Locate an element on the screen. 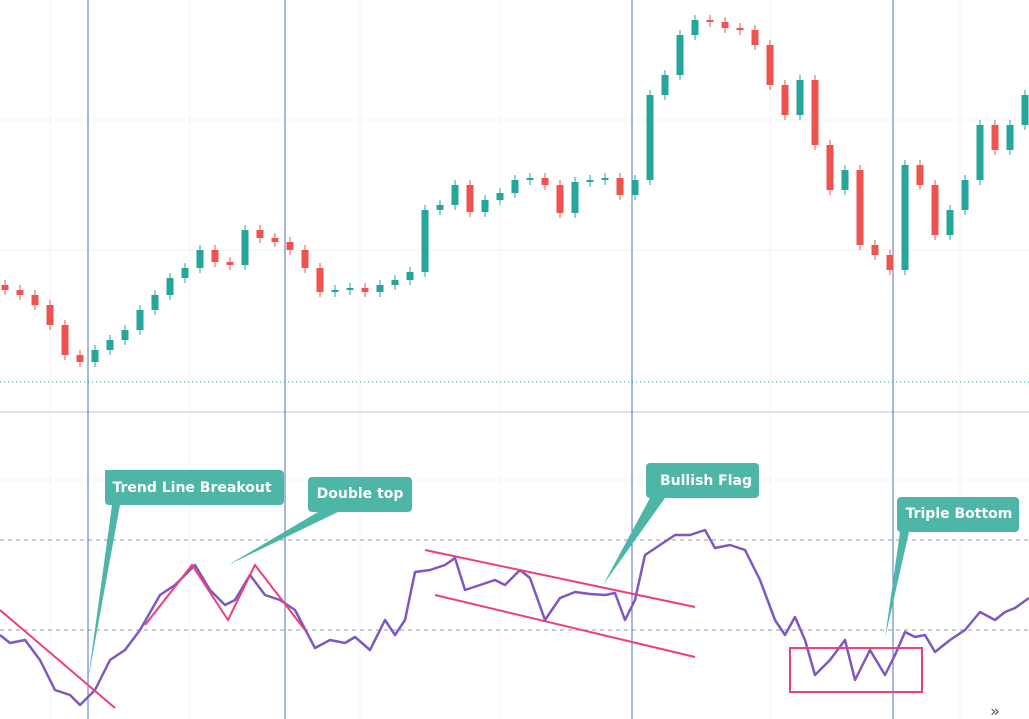  triple-bottom-box is located at coordinates (856, 670).